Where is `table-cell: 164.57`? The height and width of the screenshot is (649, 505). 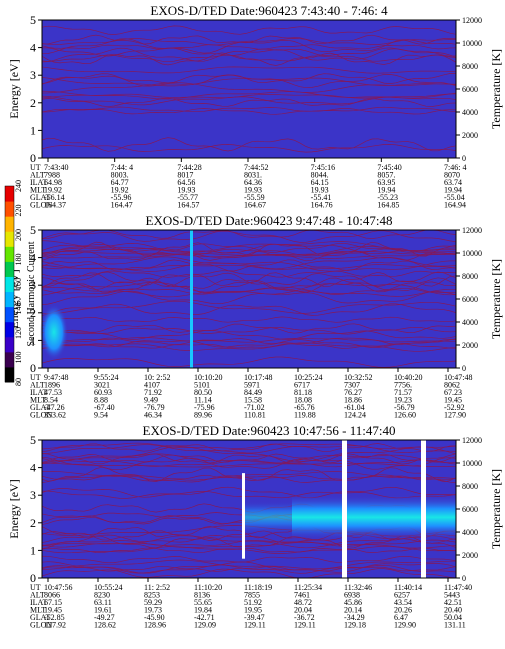 table-cell: 164.57 is located at coordinates (188, 205).